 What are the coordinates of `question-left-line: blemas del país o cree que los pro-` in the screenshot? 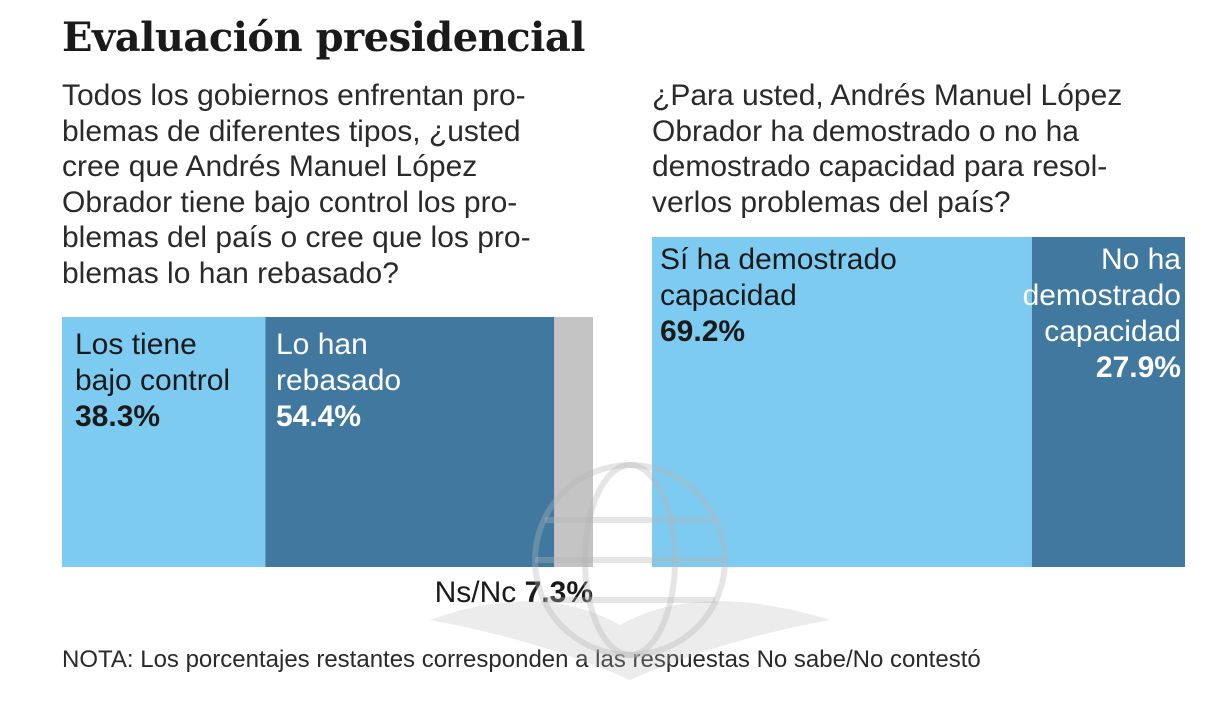 It's located at (296, 237).